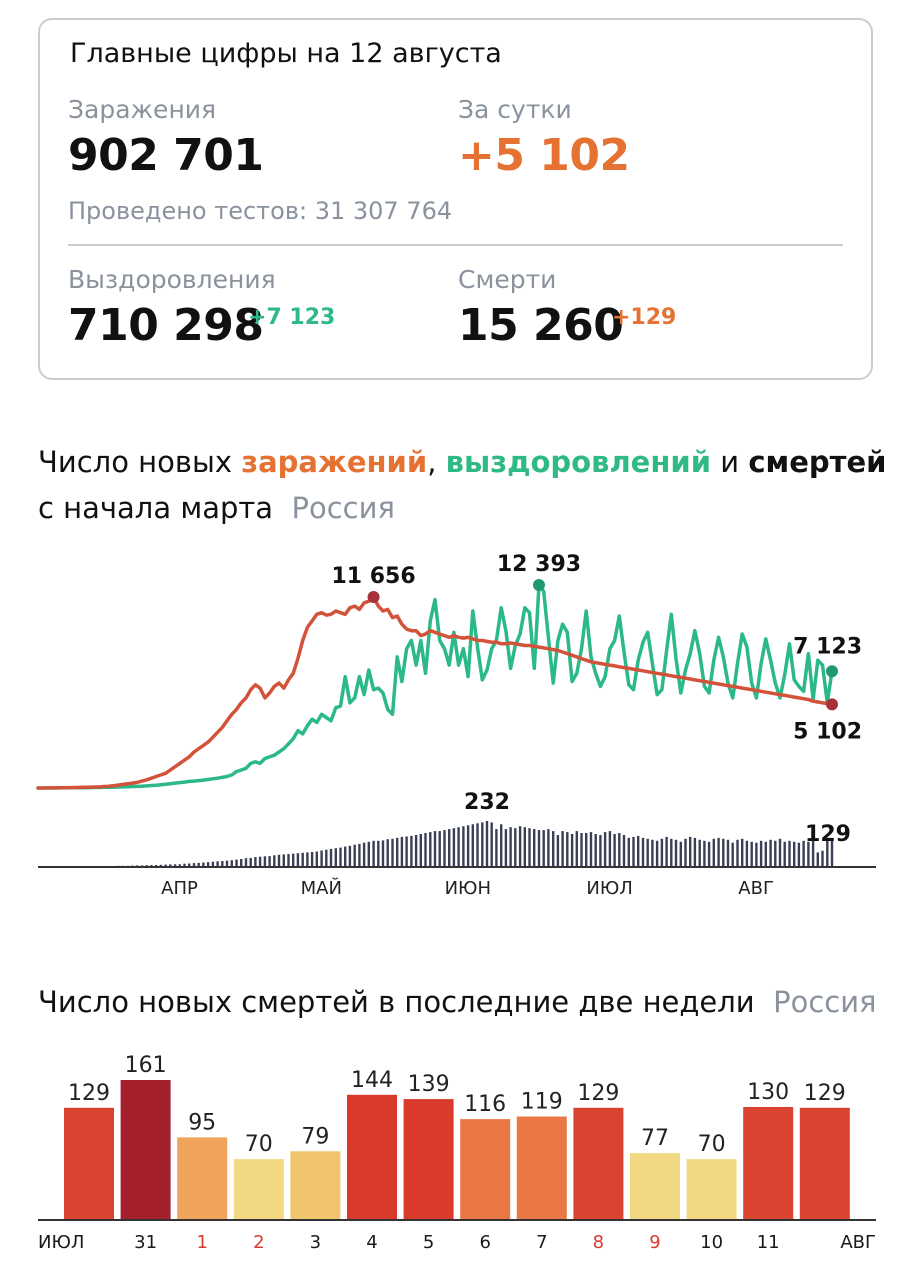  What do you see at coordinates (428, 1242) in the screenshot?
I see `day-label: 5` at bounding box center [428, 1242].